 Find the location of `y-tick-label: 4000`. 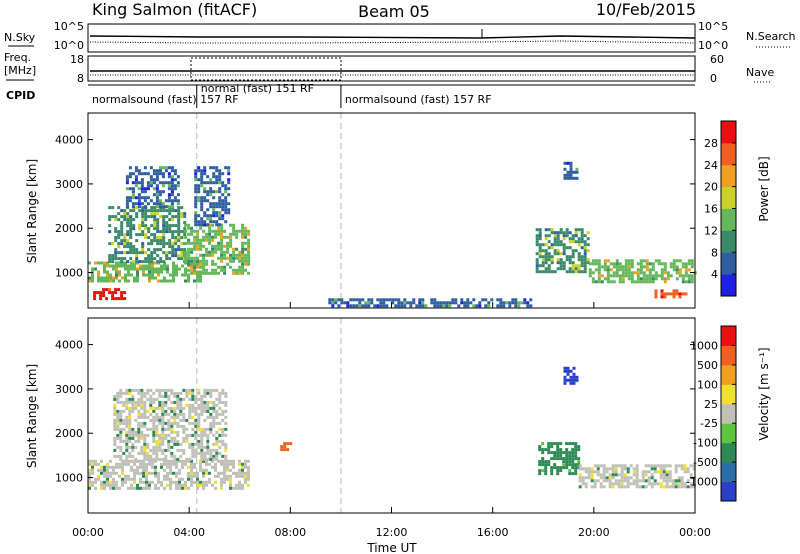

y-tick-label: 4000 is located at coordinates (69, 345).